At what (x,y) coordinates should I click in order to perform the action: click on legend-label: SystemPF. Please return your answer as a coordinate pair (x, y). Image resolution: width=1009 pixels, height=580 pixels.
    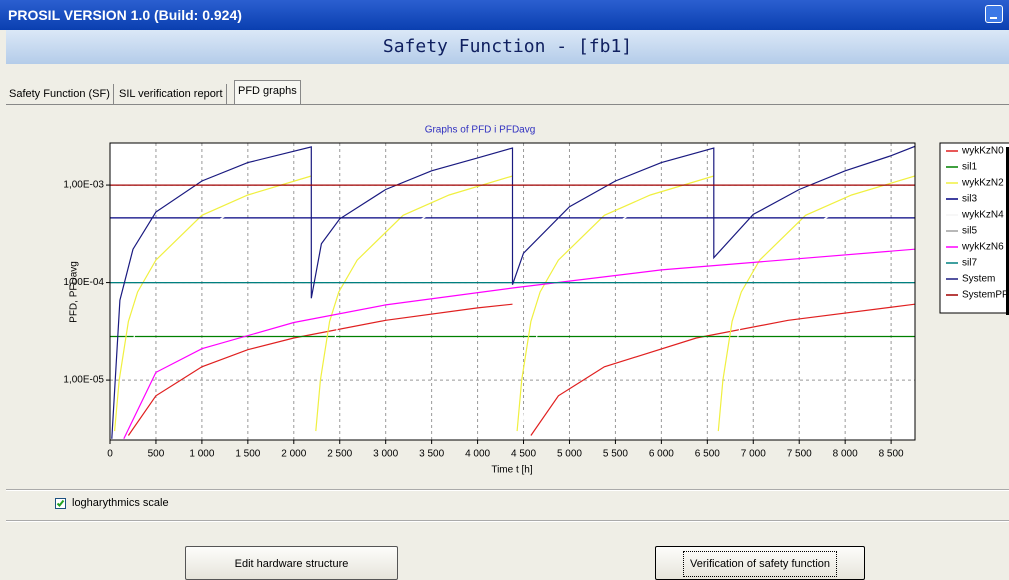
    Looking at the image, I should click on (985, 295).